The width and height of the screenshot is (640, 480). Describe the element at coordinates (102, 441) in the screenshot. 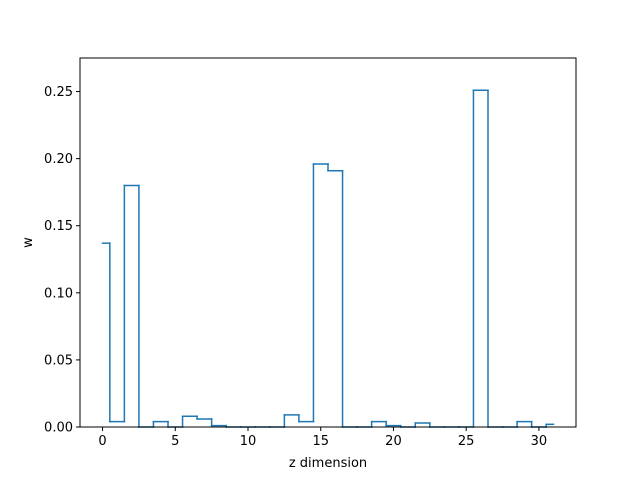

I see `x-tick-label: 0` at that location.